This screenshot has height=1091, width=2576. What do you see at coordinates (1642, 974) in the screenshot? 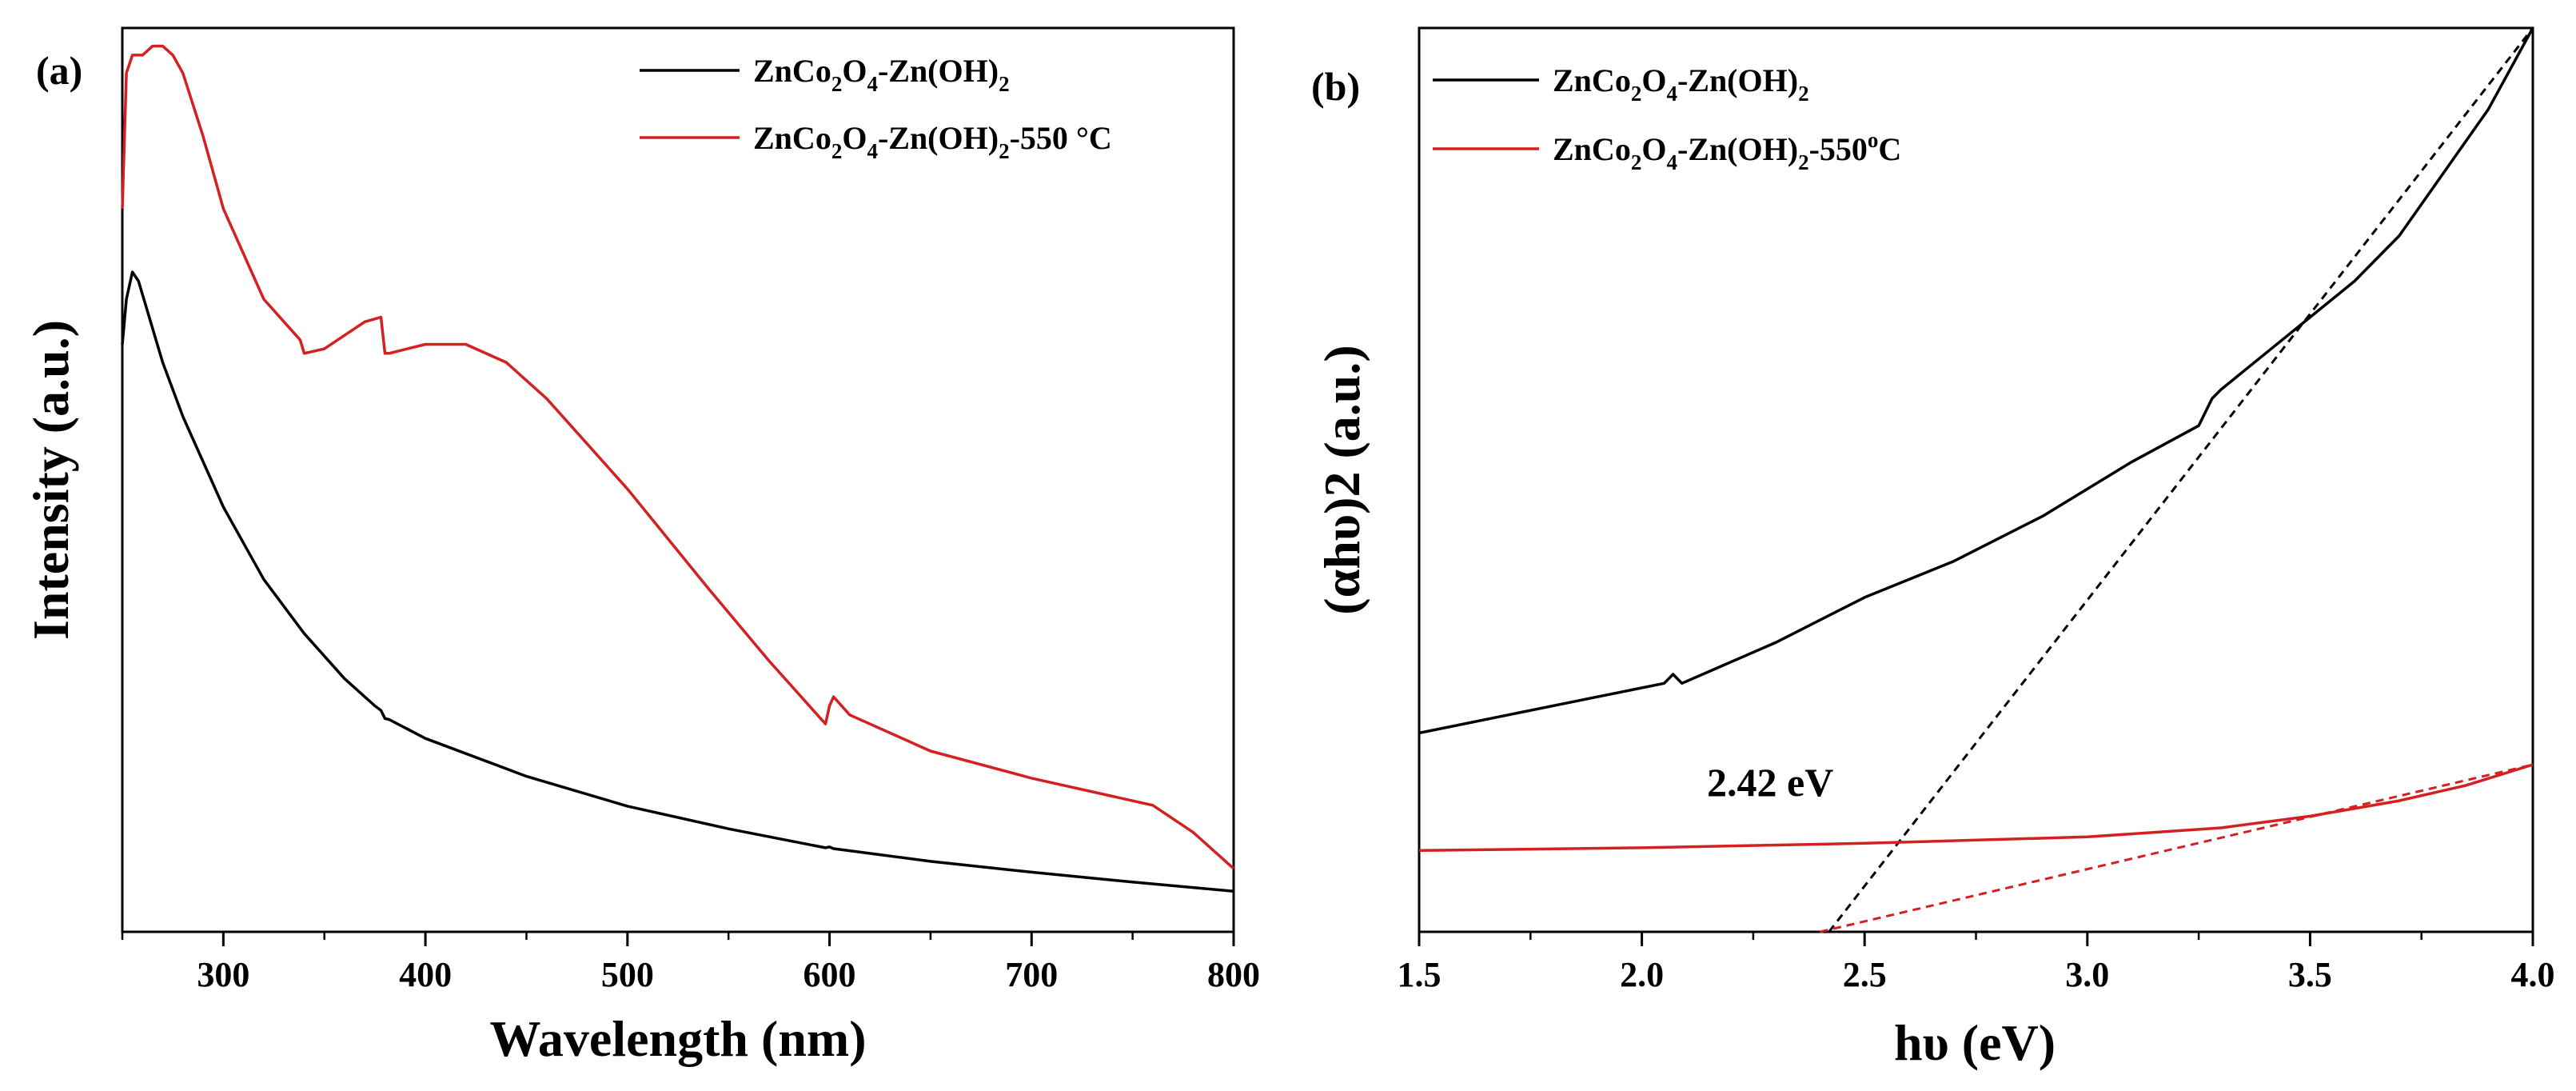
I see `x-tick-label-b: 2.0` at bounding box center [1642, 974].